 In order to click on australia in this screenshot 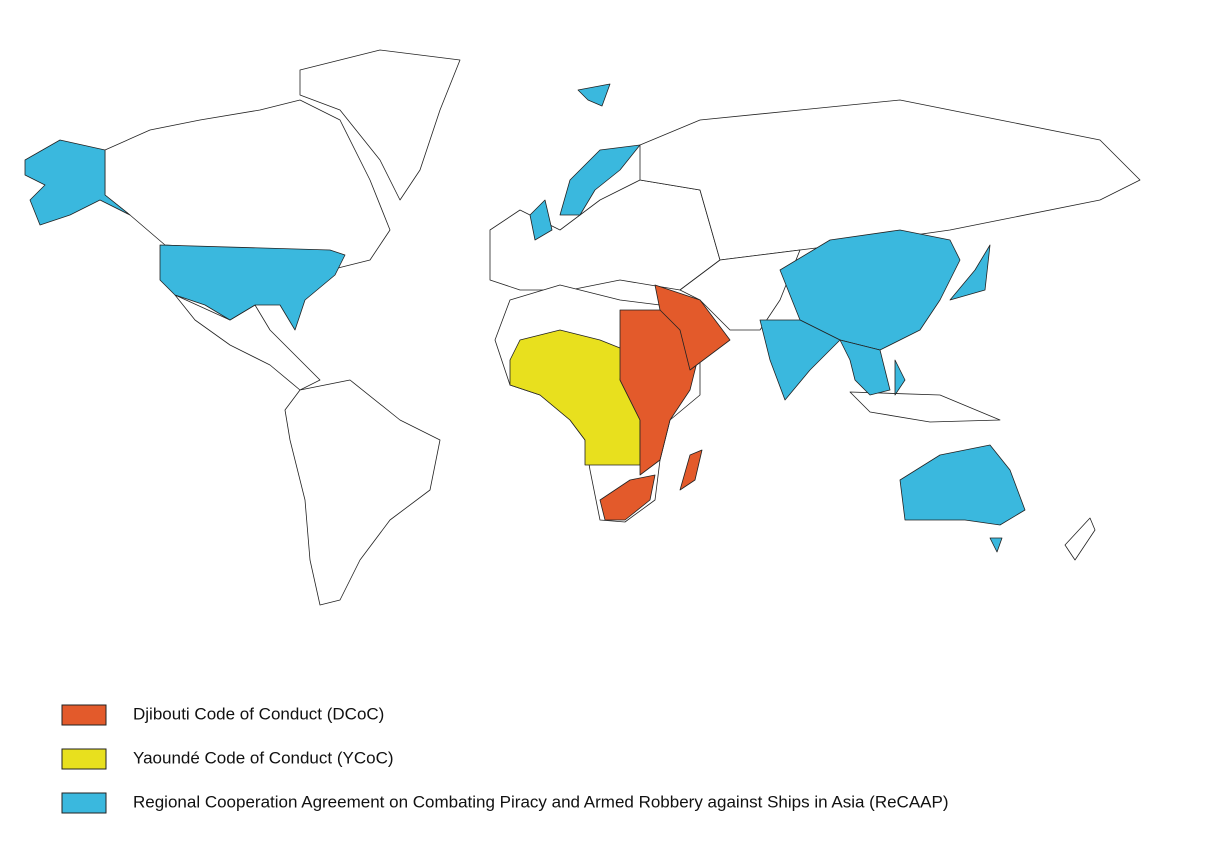, I will do `click(962, 485)`.